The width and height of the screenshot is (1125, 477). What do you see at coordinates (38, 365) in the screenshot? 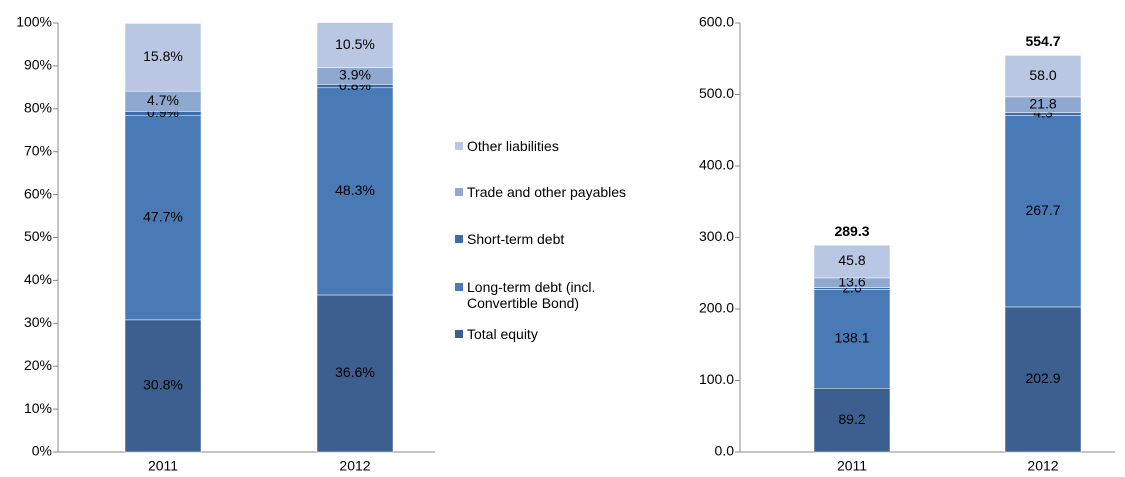
I see `y-tick-label: 20%` at bounding box center [38, 365].